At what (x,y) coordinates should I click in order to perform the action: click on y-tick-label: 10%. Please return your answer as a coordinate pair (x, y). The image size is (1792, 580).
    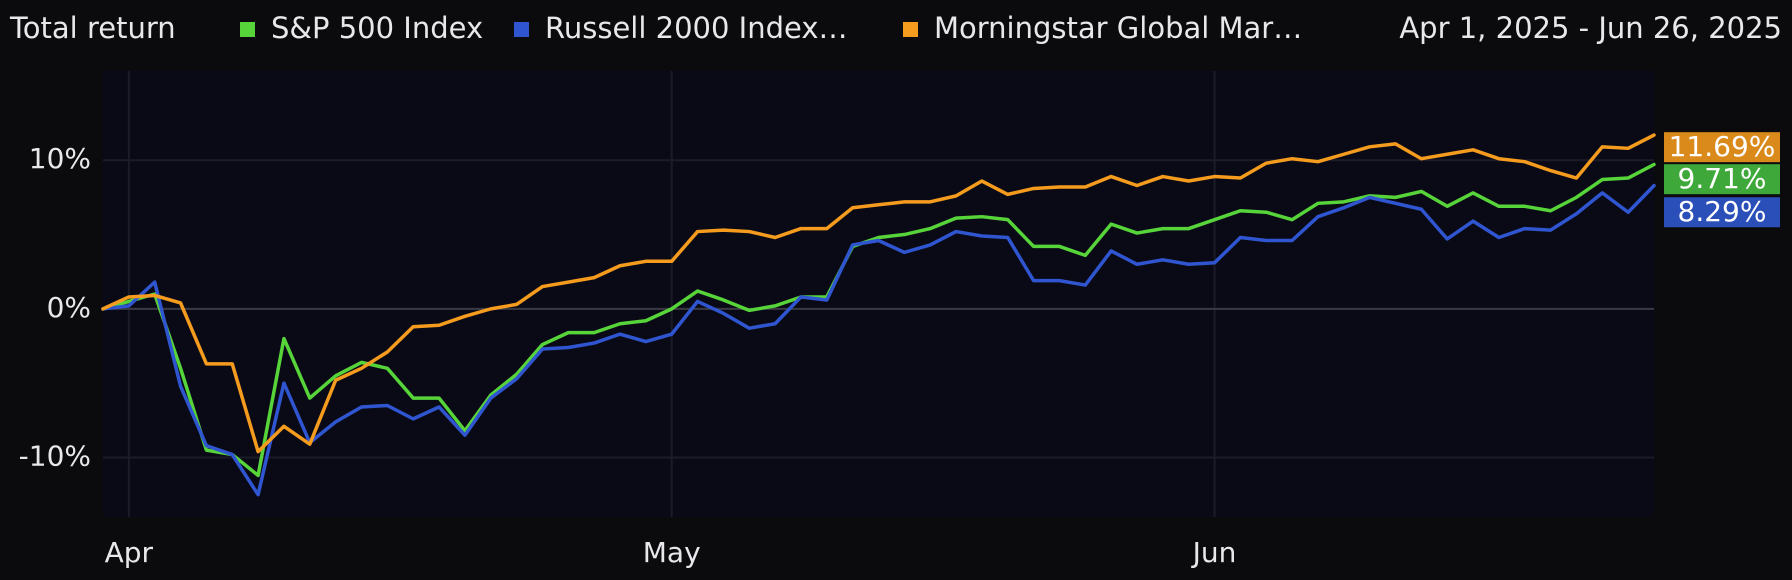
    Looking at the image, I should click on (60, 158).